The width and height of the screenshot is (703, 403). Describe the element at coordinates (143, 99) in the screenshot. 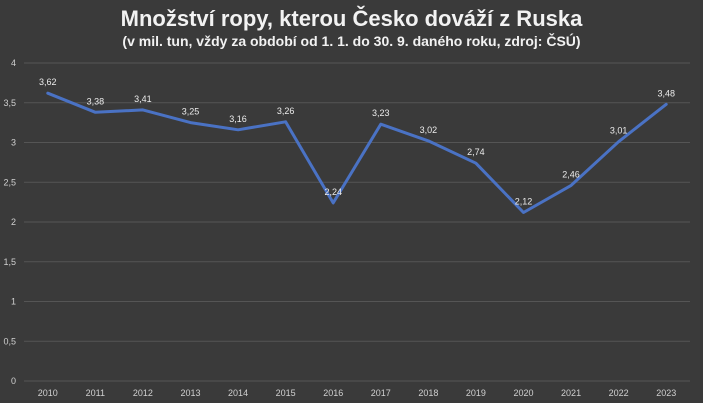

I see `data-label: 3,41` at that location.